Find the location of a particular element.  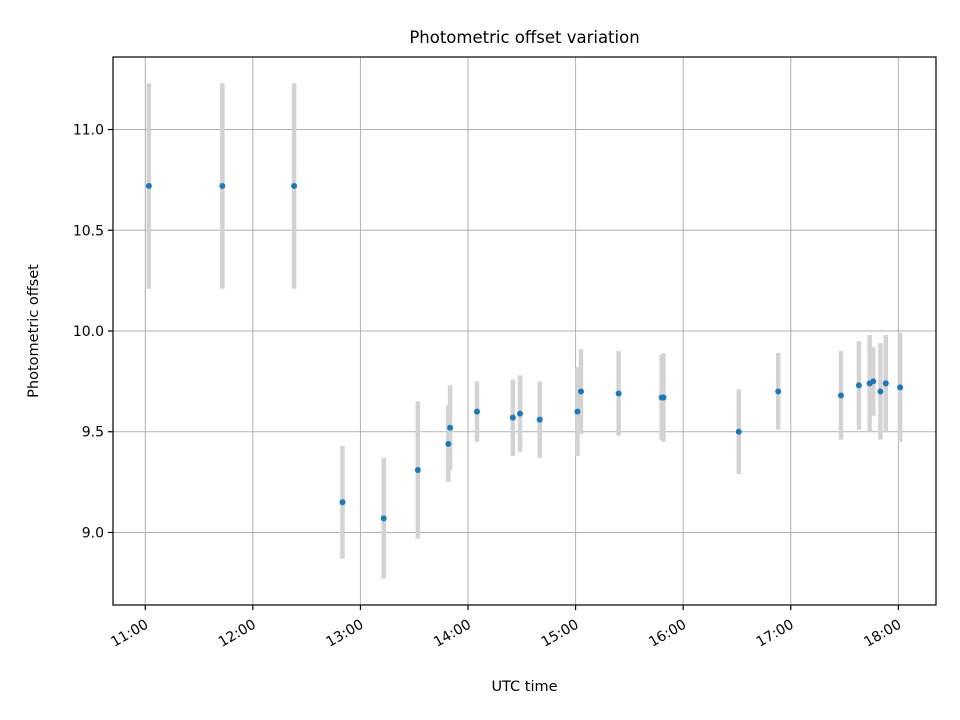

y-tick-label: 11.0 is located at coordinates (88, 131).